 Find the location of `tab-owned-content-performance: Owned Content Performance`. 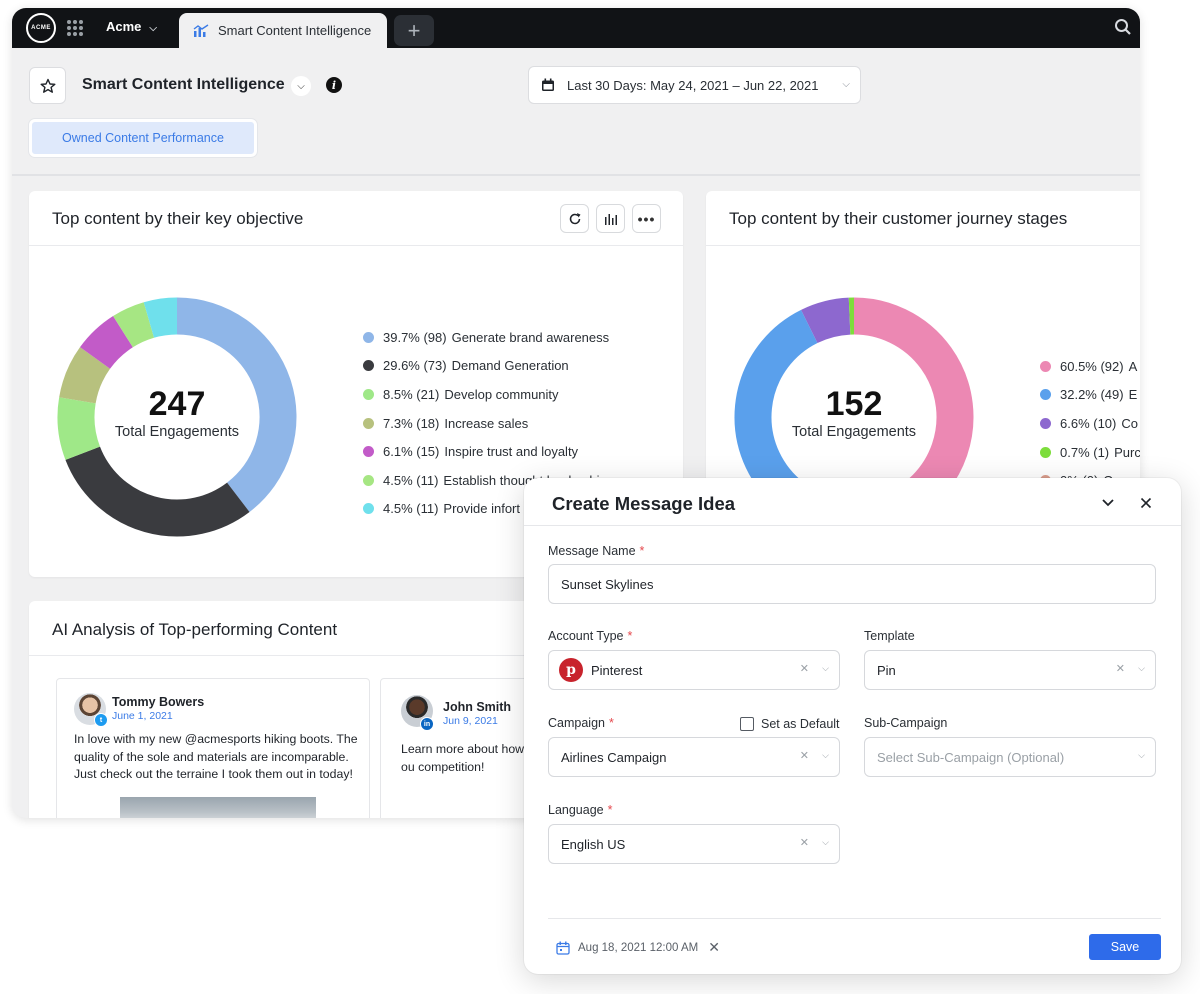

tab-owned-content-performance: Owned Content Performance is located at coordinates (143, 138).